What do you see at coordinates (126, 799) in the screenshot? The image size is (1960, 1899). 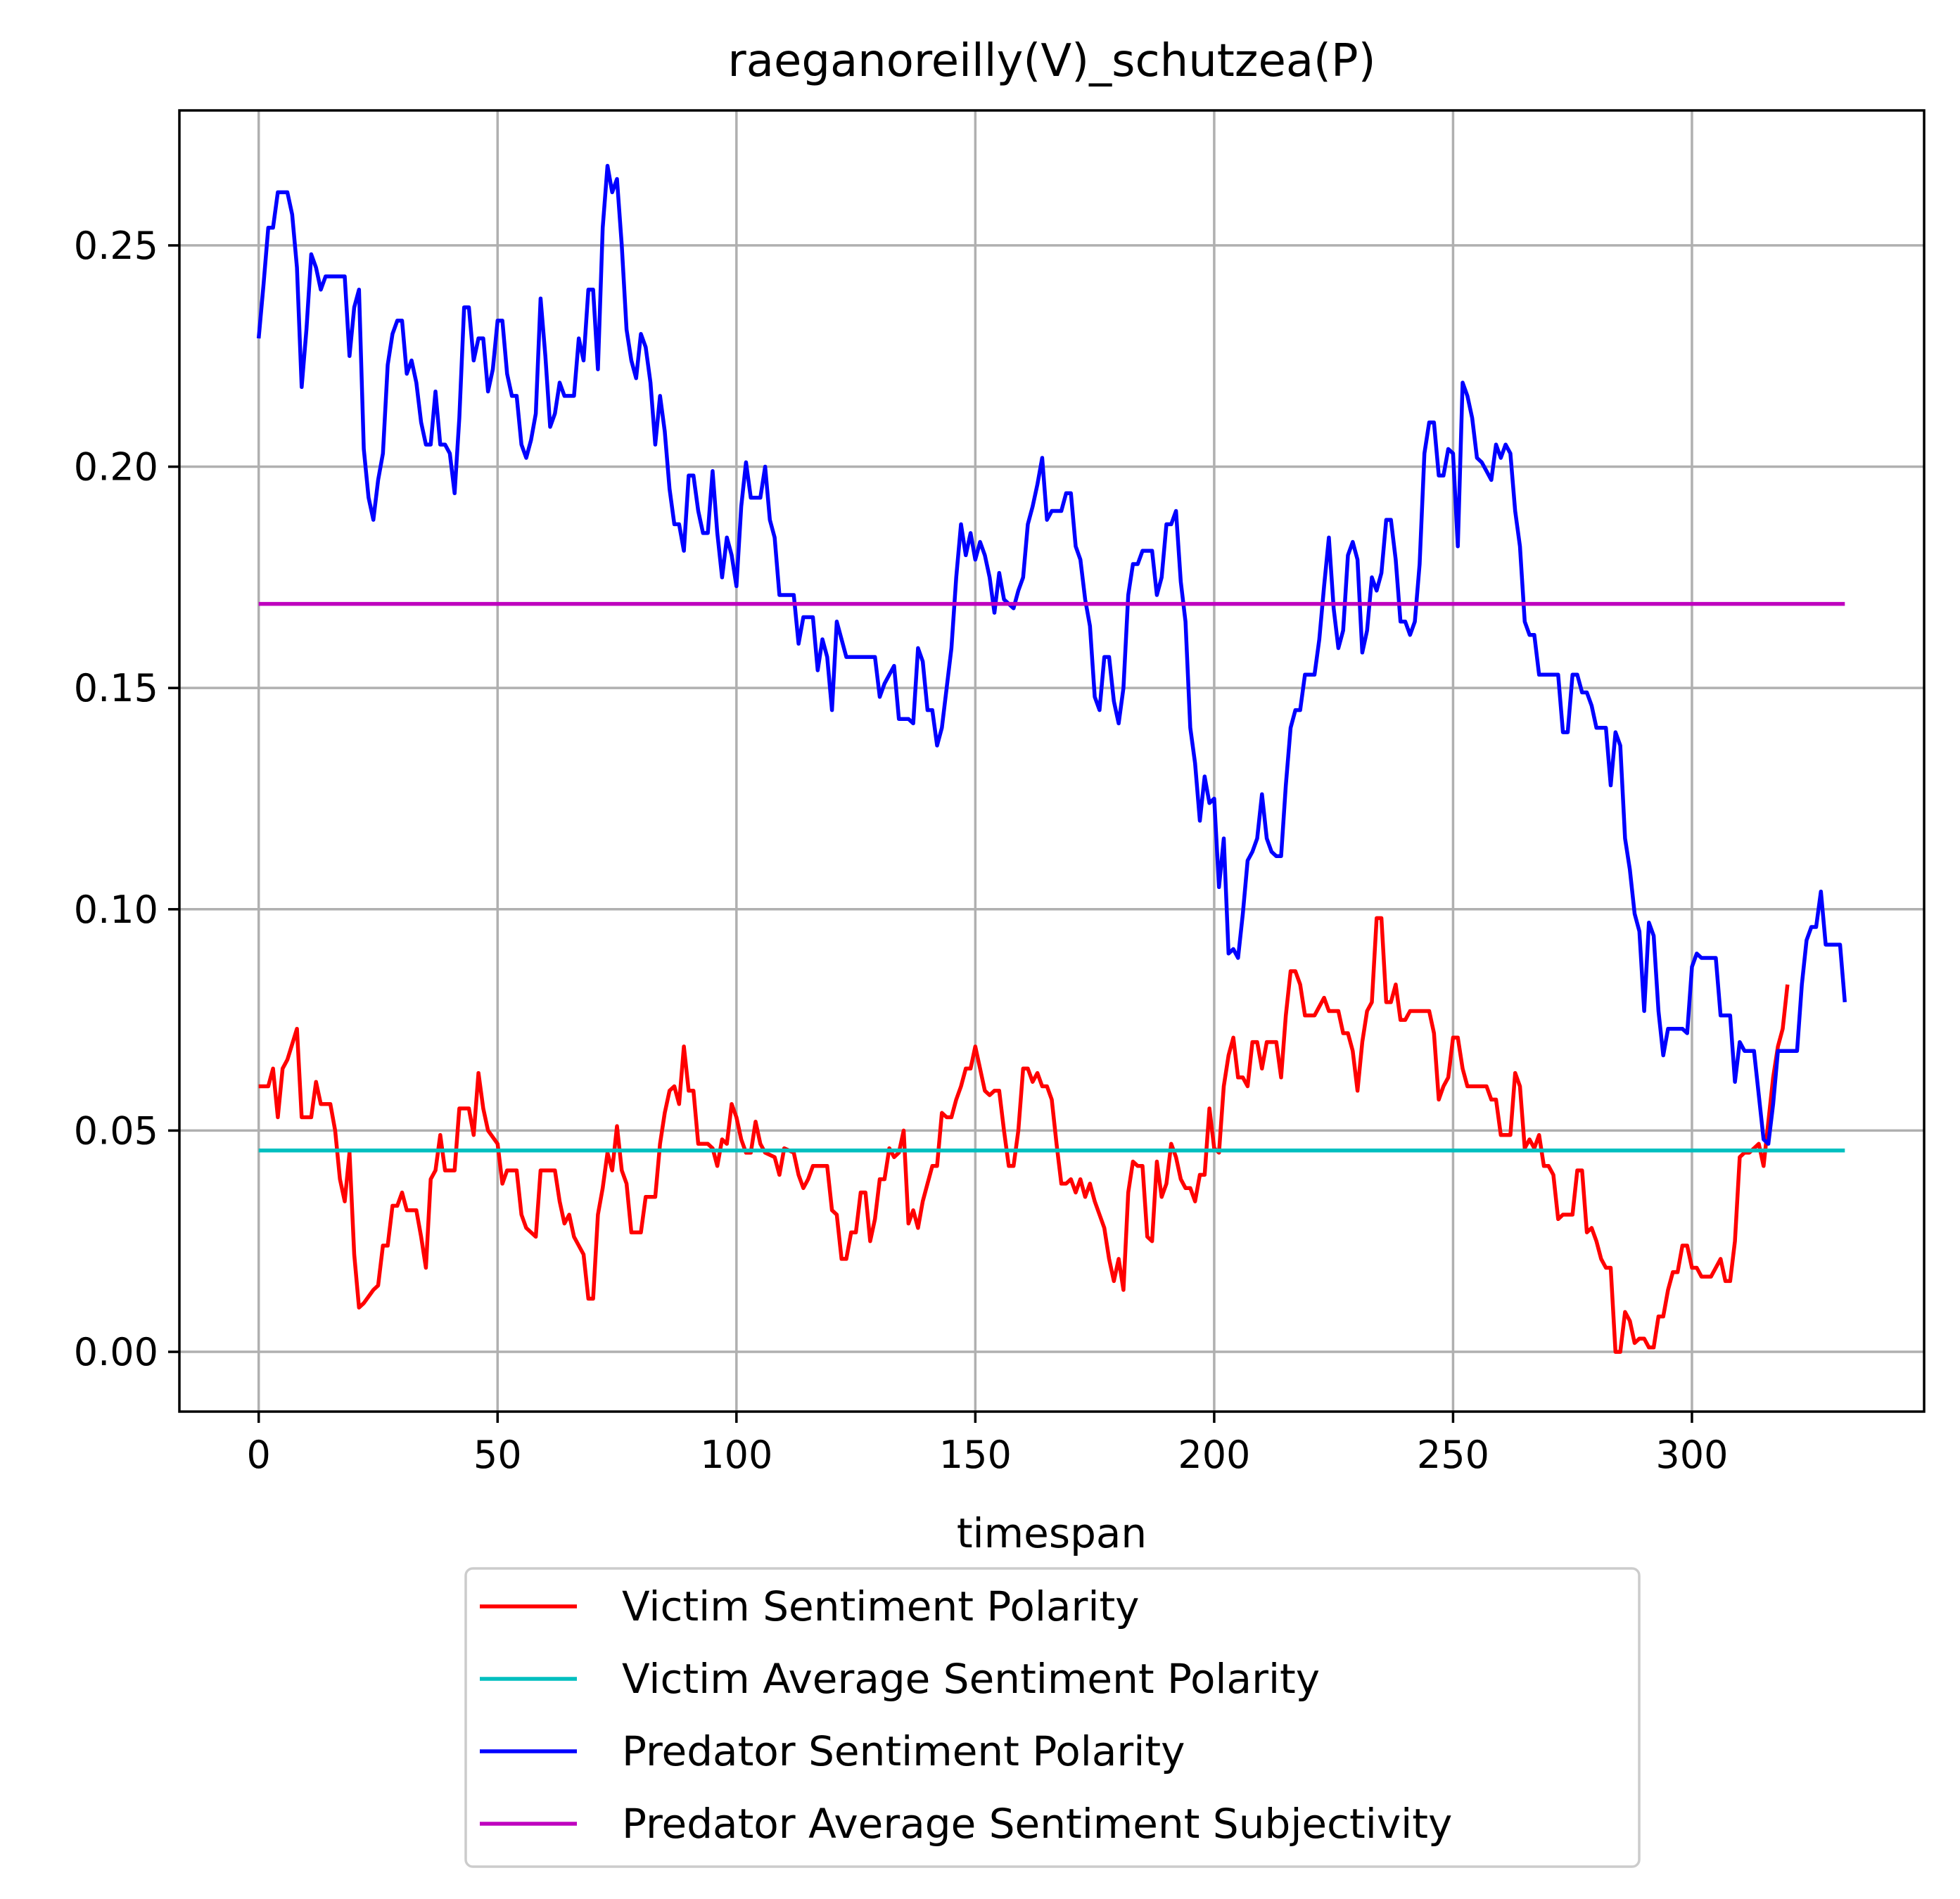 I see `y-axis-ticks: 0.00 0.05 0.10 0.15 0.20 0.25` at bounding box center [126, 799].